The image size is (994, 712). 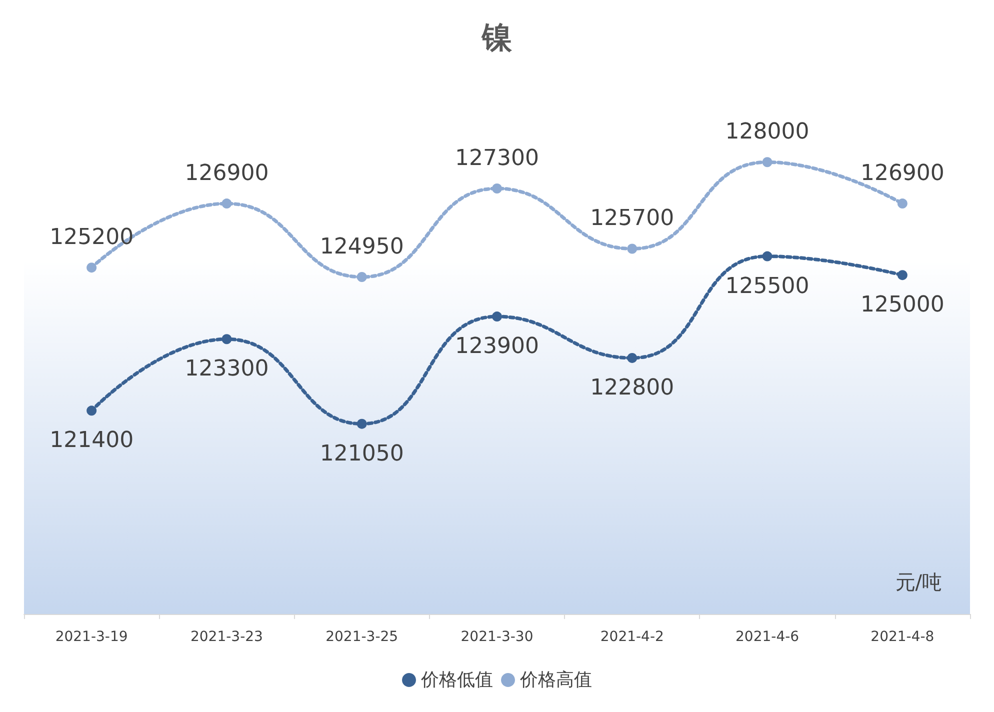 What do you see at coordinates (497, 158) in the screenshot?
I see `data-label: 127300` at bounding box center [497, 158].